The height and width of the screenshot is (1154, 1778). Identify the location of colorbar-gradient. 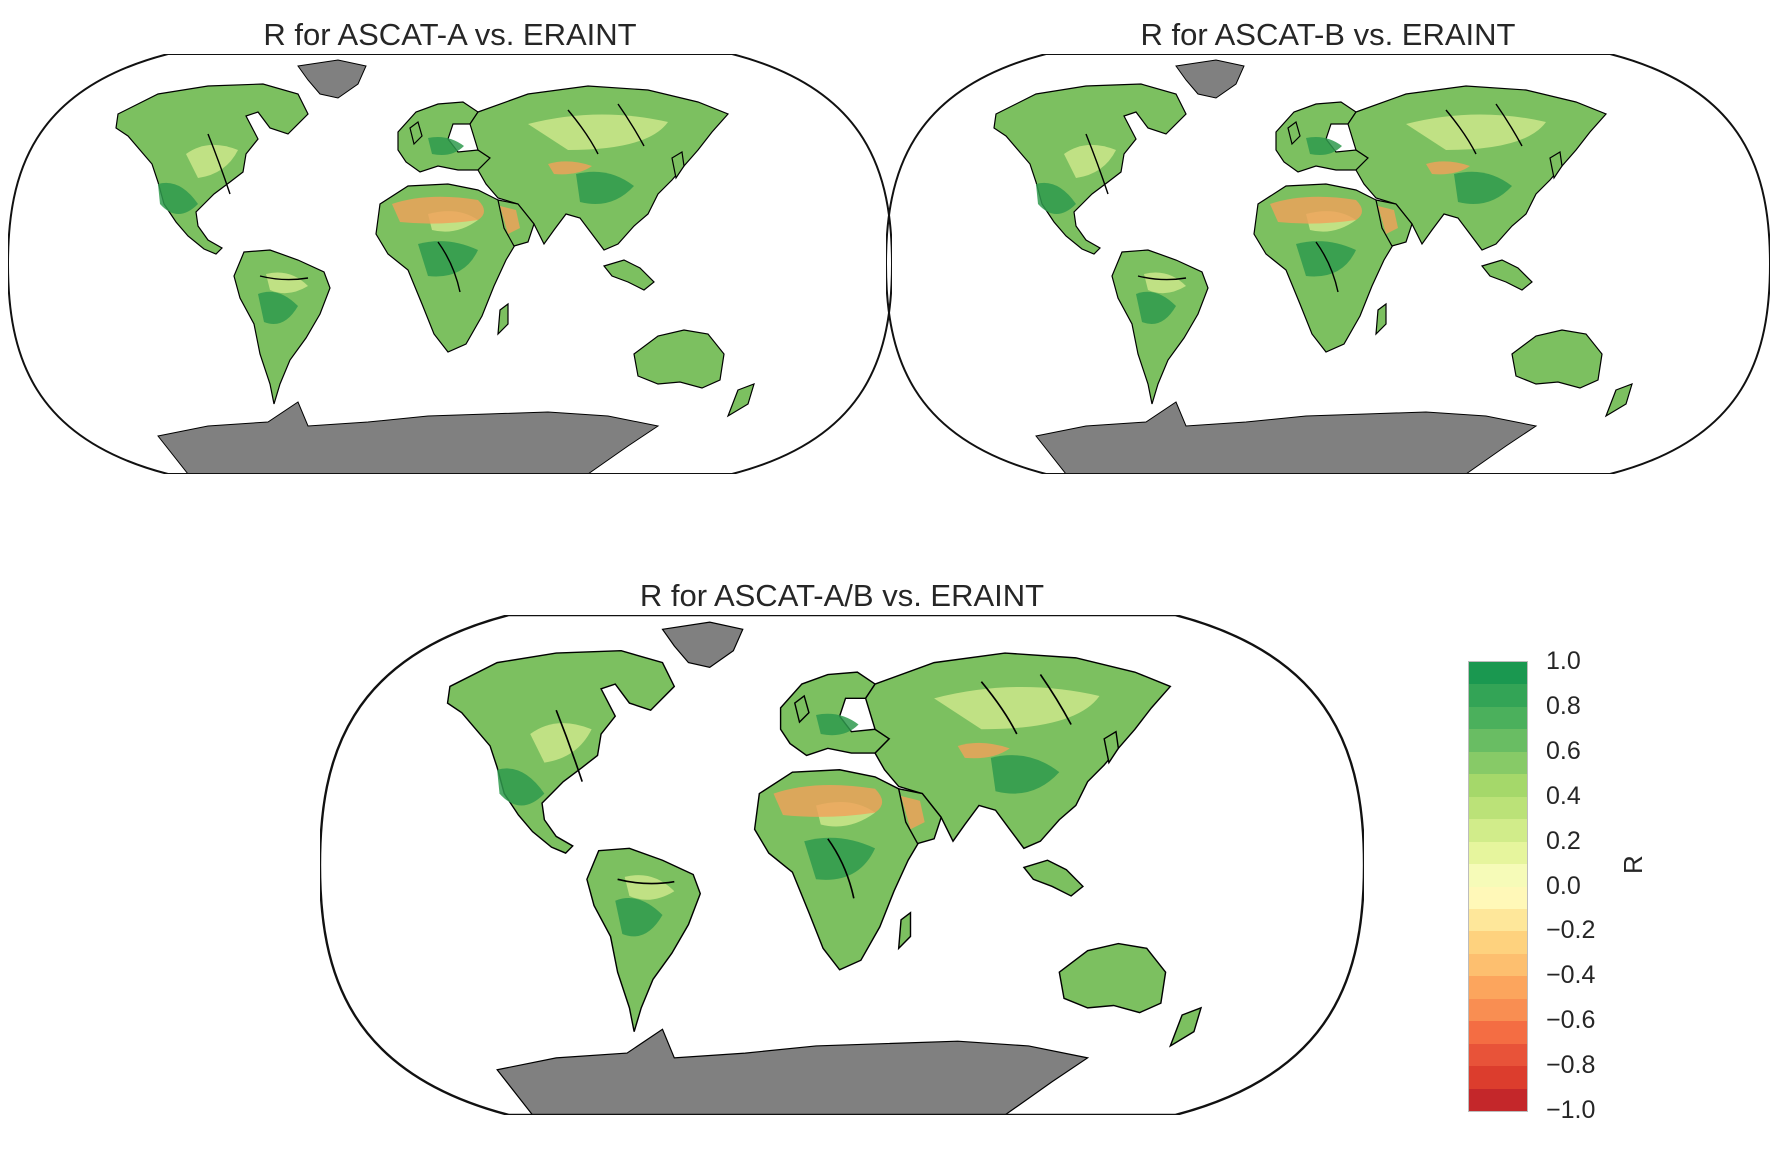
(1498, 886).